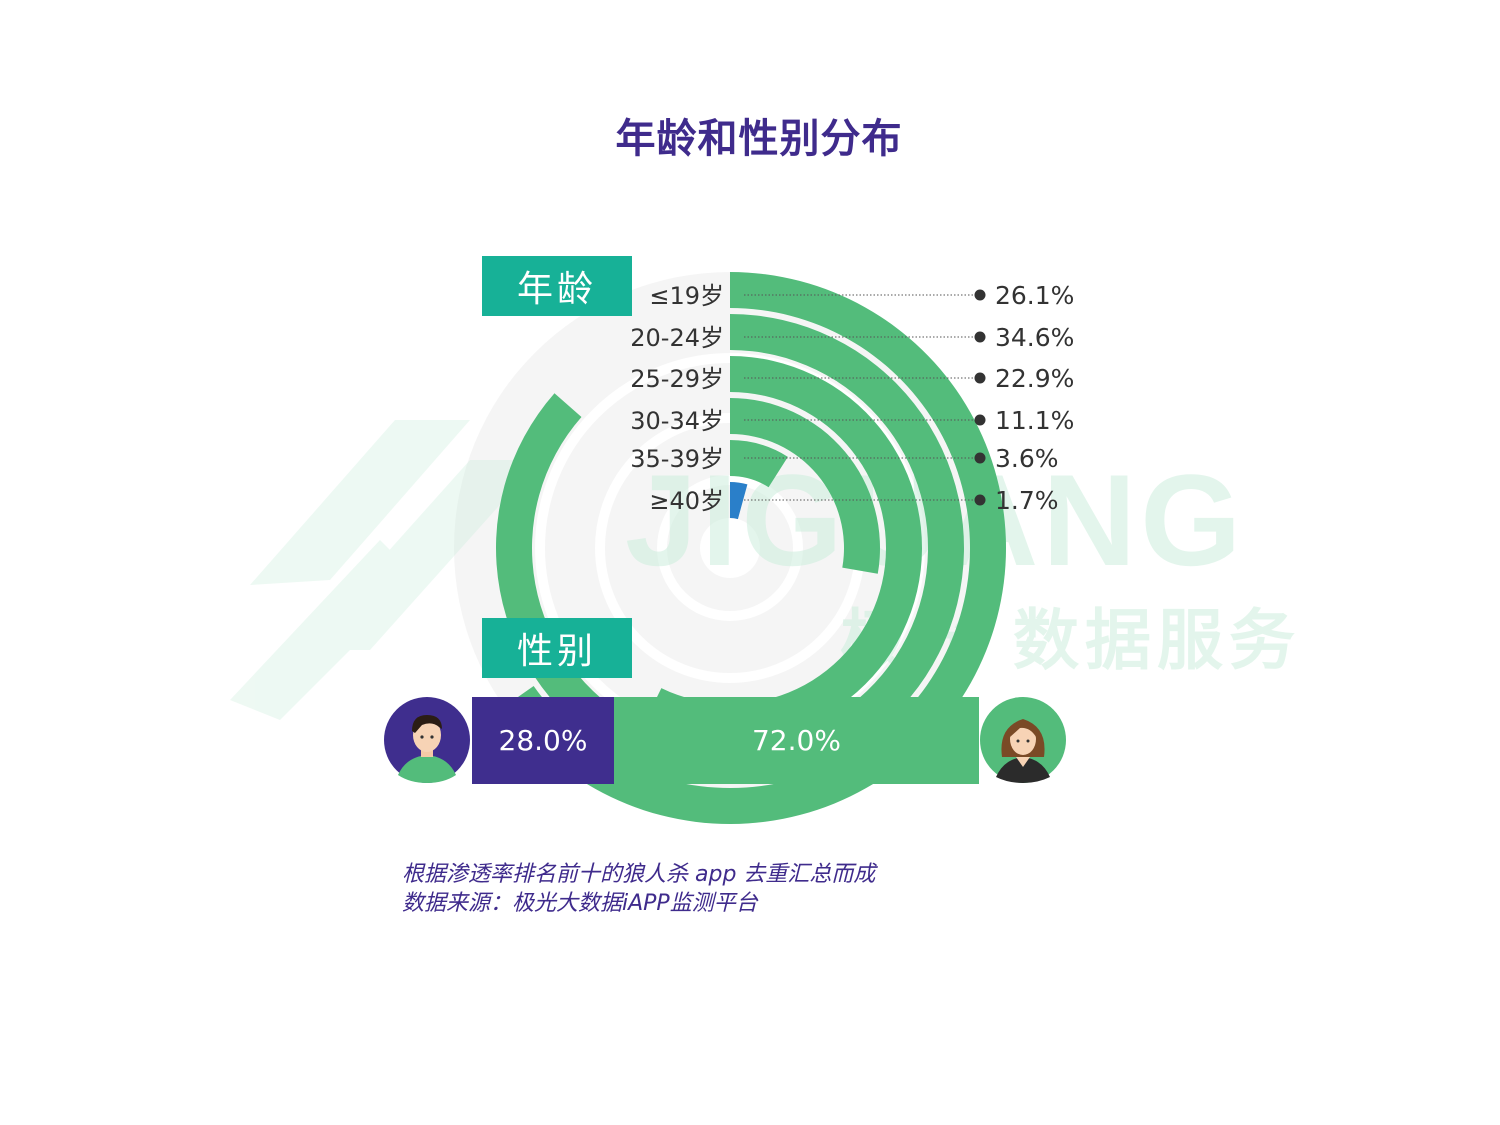 This screenshot has width=1500, height=1125. I want to click on age-value-label: 11.1%, so click(1034, 420).